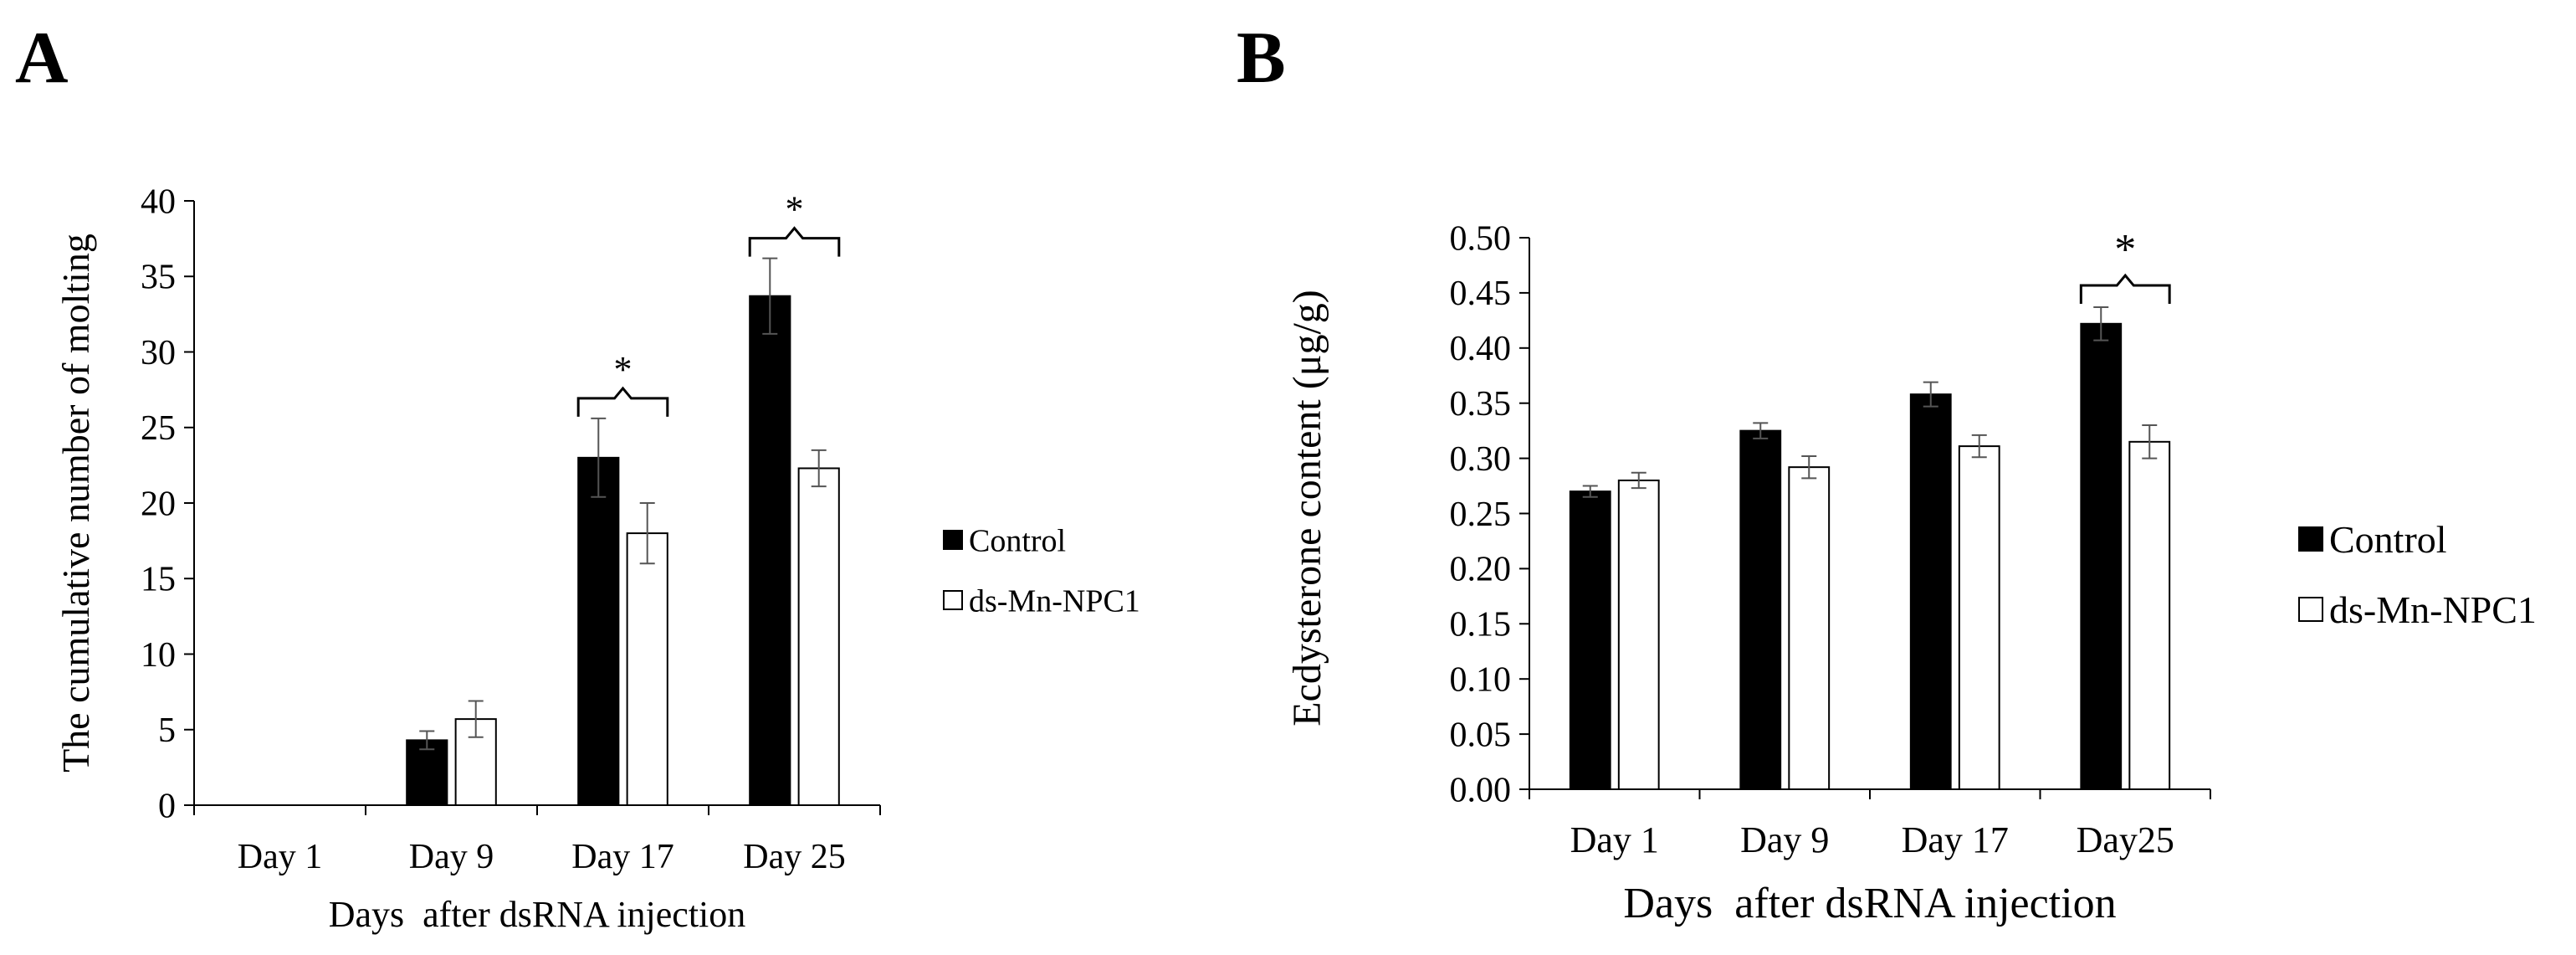 This screenshot has height=955, width=2576. Describe the element at coordinates (2433, 609) in the screenshot. I see `chart-b-legend-label-ds-mn-npc1: ds-Mn-NPC1` at that location.